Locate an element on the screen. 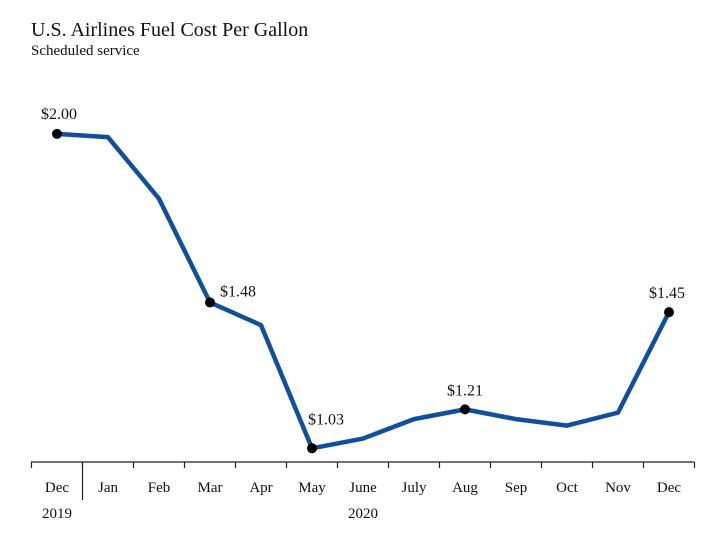  data-label: $1.45 is located at coordinates (667, 293).